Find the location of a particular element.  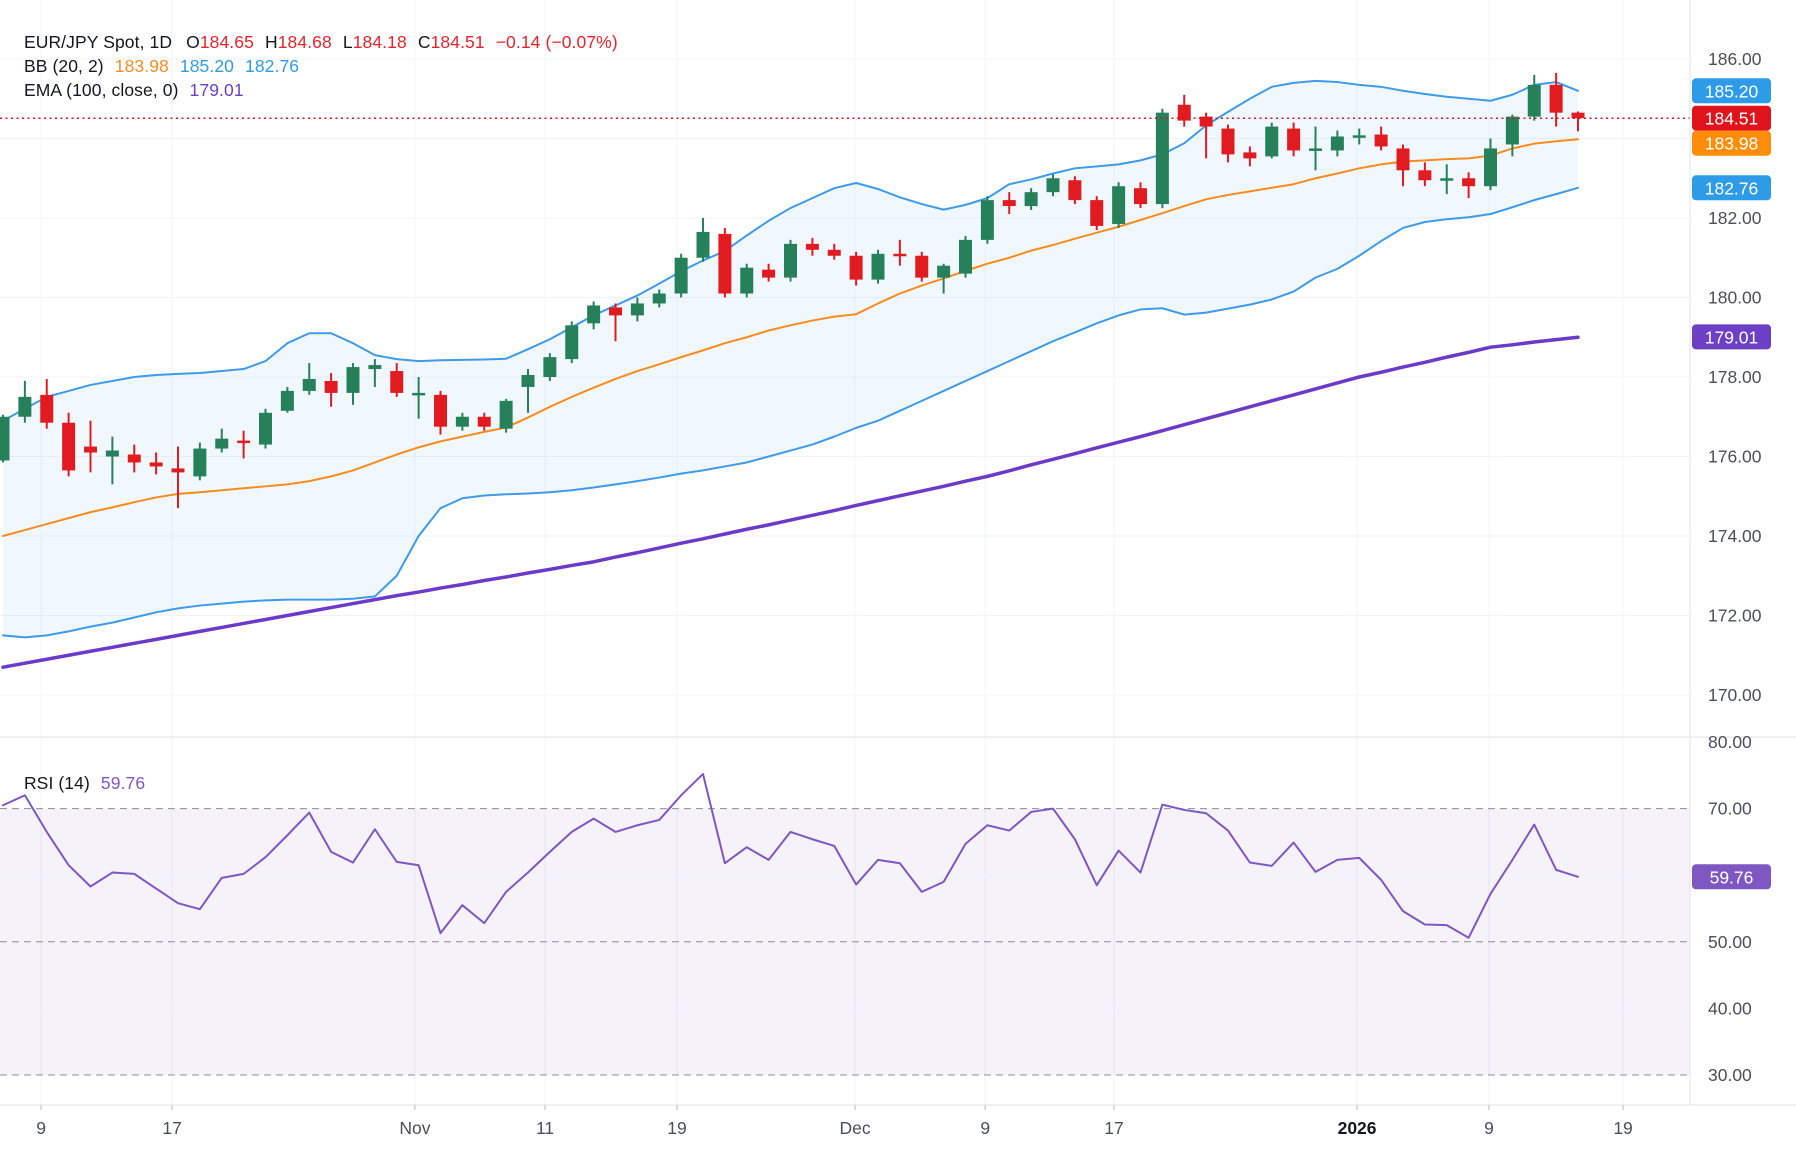

price-axis-label: 40.00 is located at coordinates (1730, 1008).